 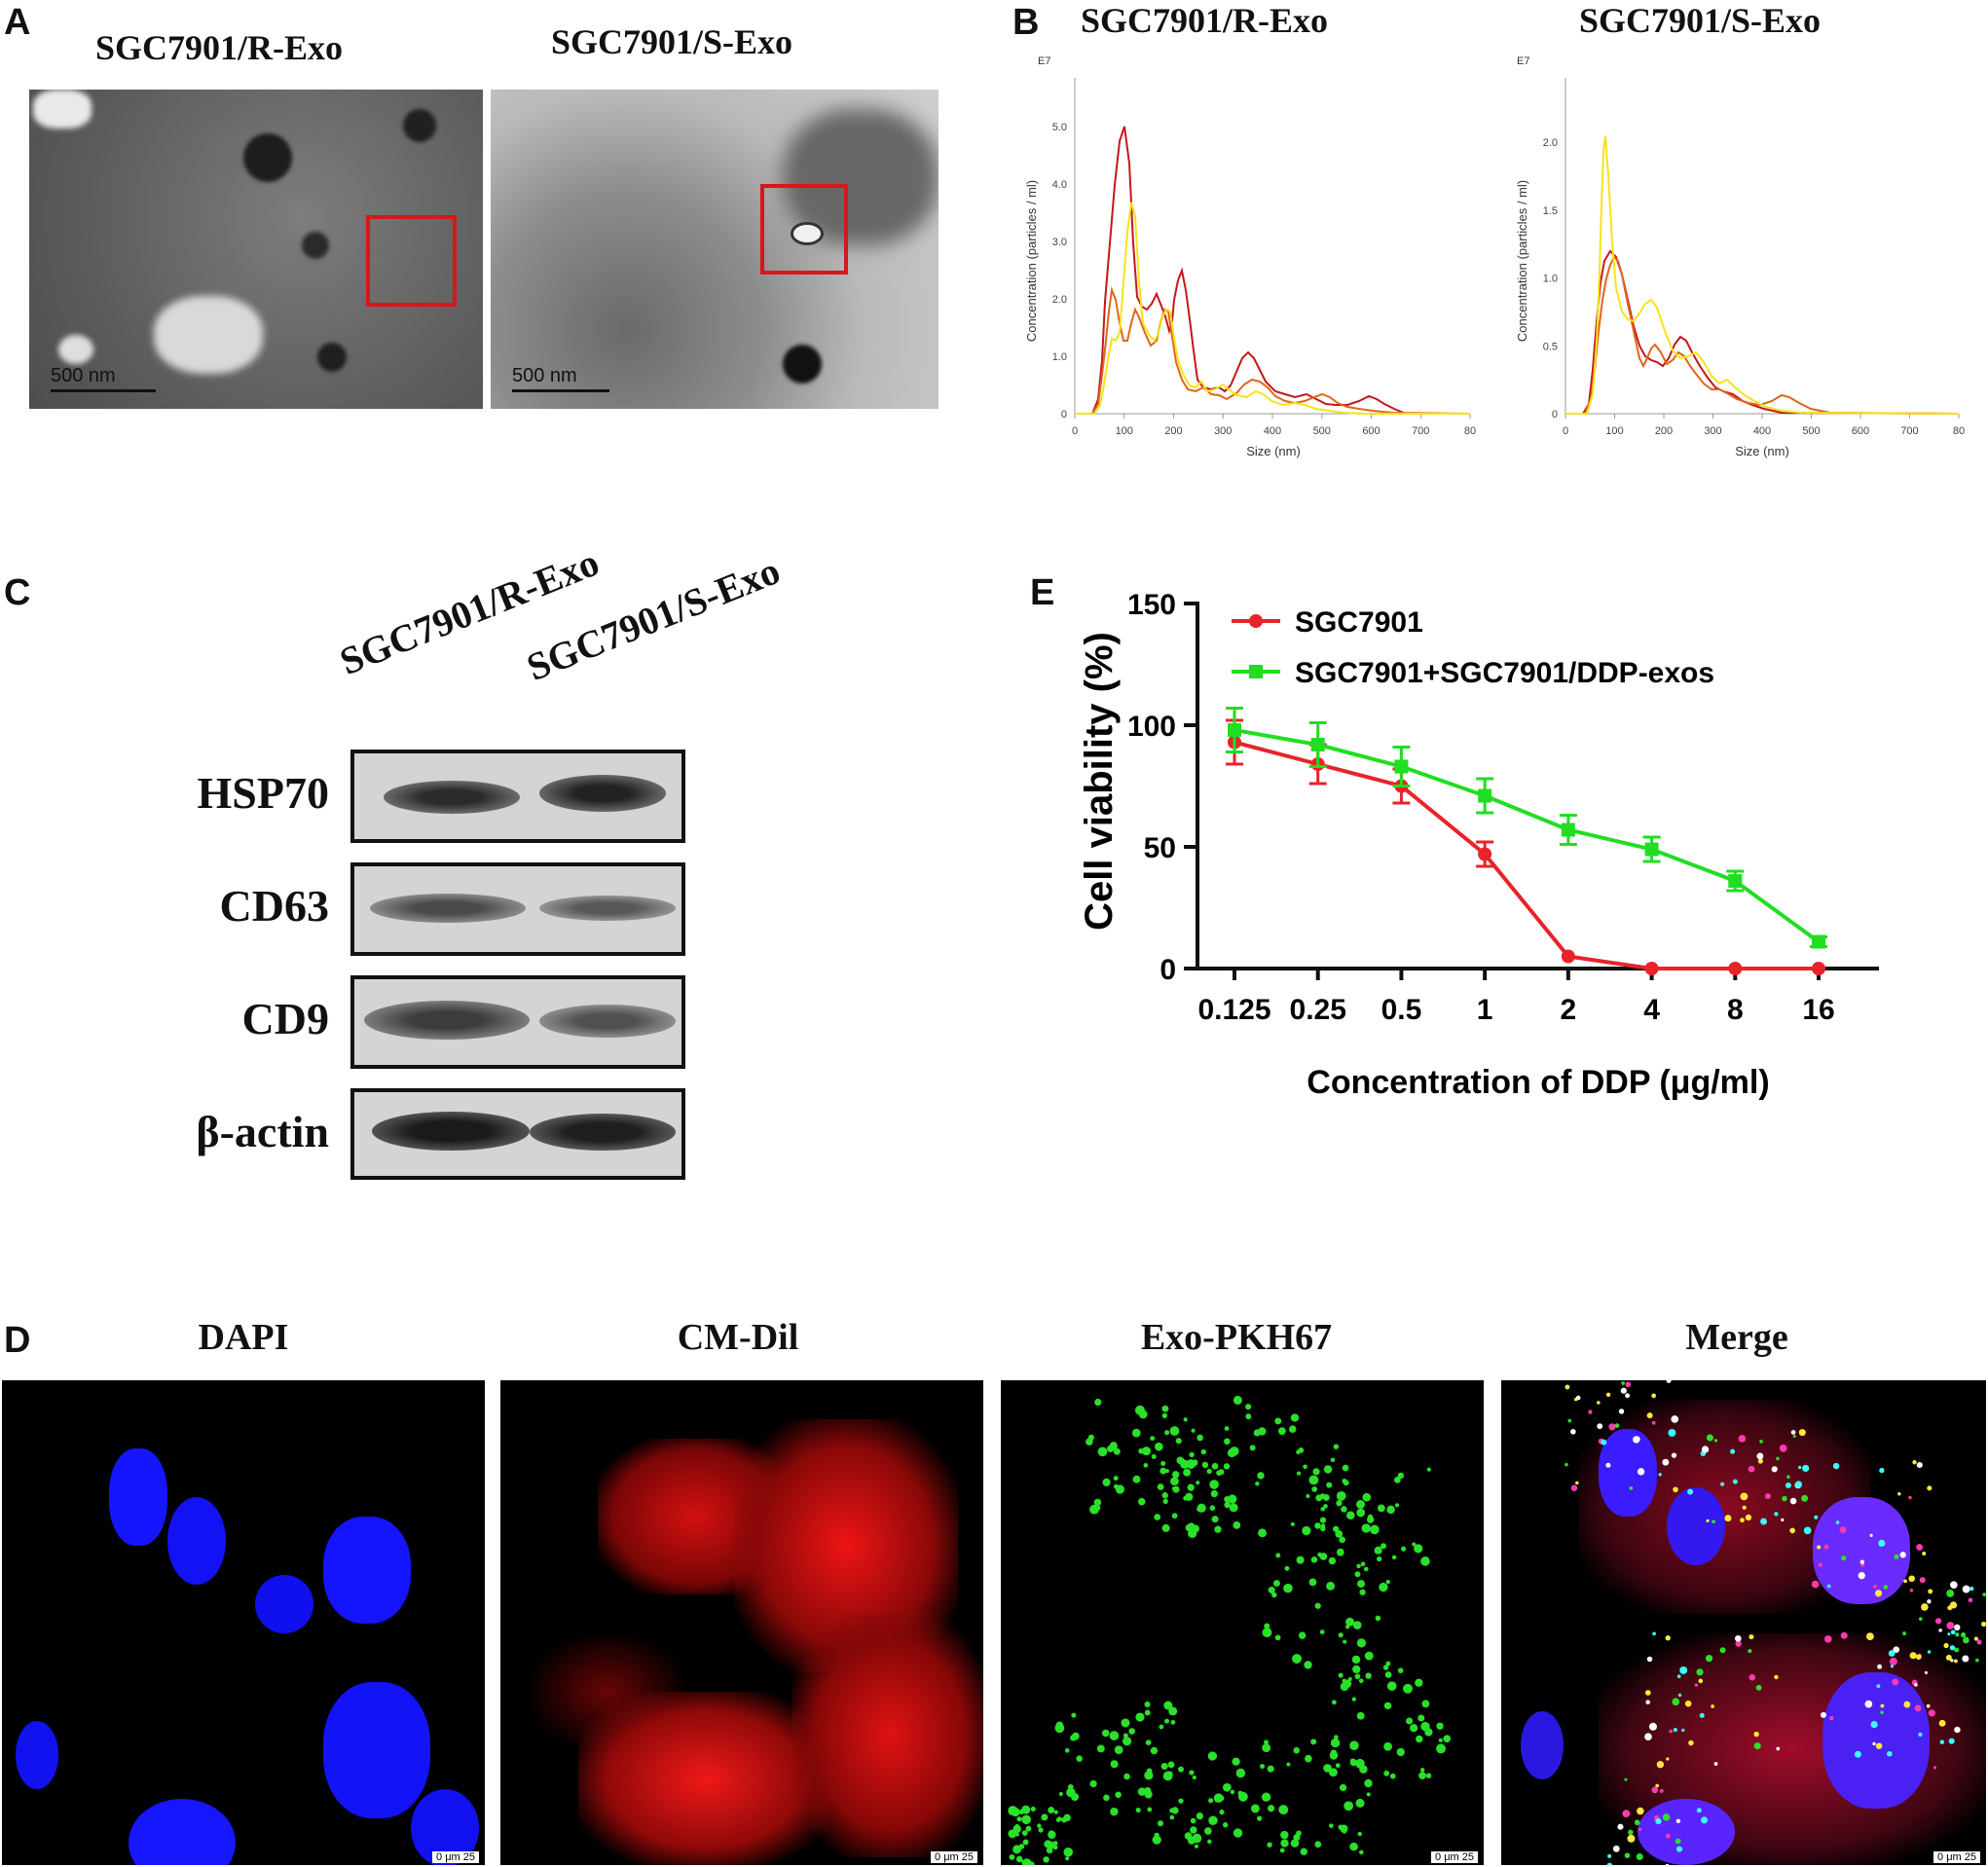 I want to click on nta-x-tick-label: 100, so click(x=1124, y=431).